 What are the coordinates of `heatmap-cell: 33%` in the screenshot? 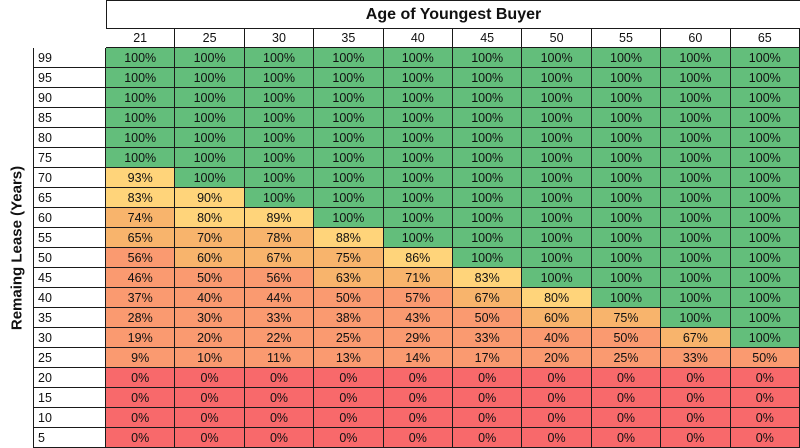 It's located at (696, 358).